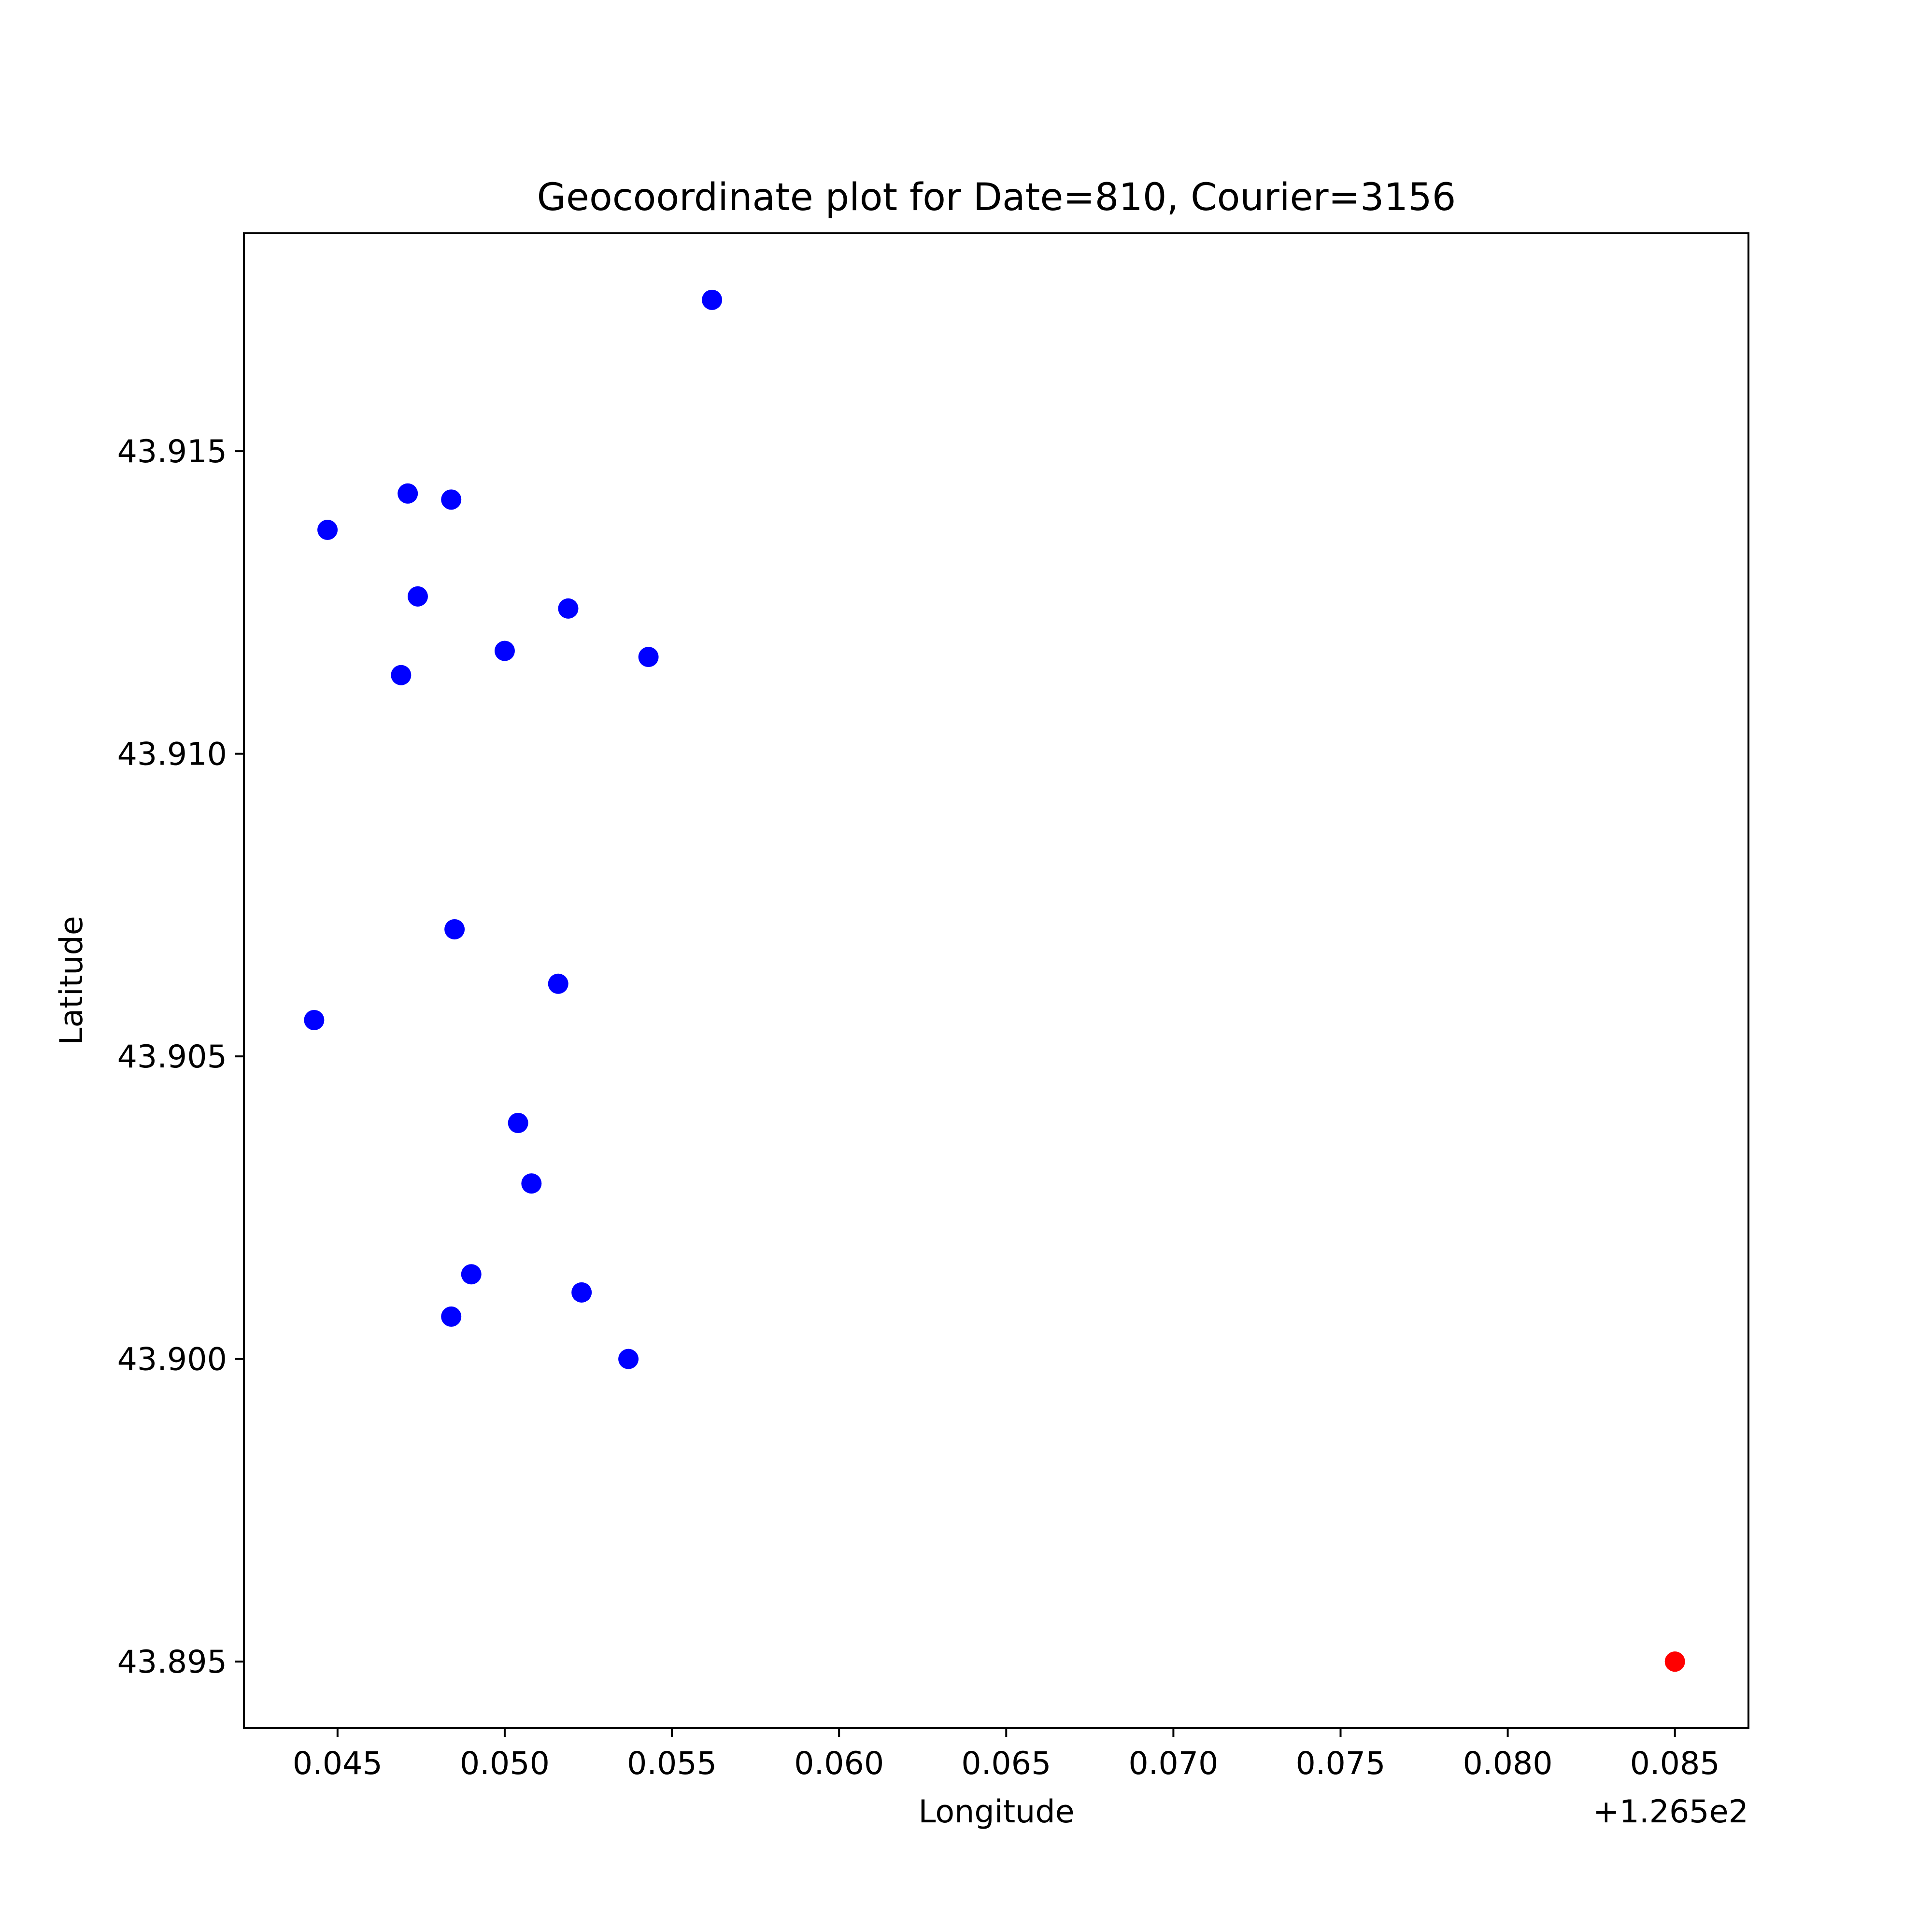 This screenshot has height=1932, width=1932. Describe the element at coordinates (172, 1360) in the screenshot. I see `y-tick-label: 43.900` at that location.